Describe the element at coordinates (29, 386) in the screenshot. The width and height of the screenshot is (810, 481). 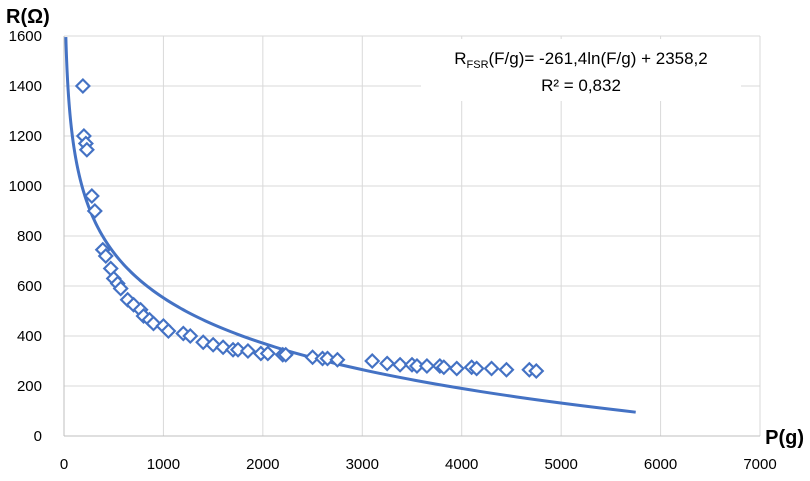
I see `y-tick-label: 200` at that location.